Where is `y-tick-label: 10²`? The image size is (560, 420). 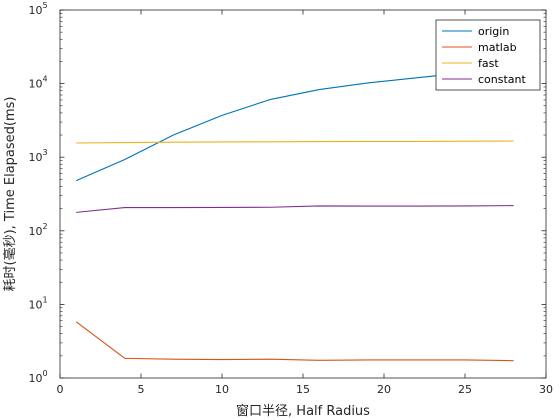 y-tick-label: 10² is located at coordinates (37, 230).